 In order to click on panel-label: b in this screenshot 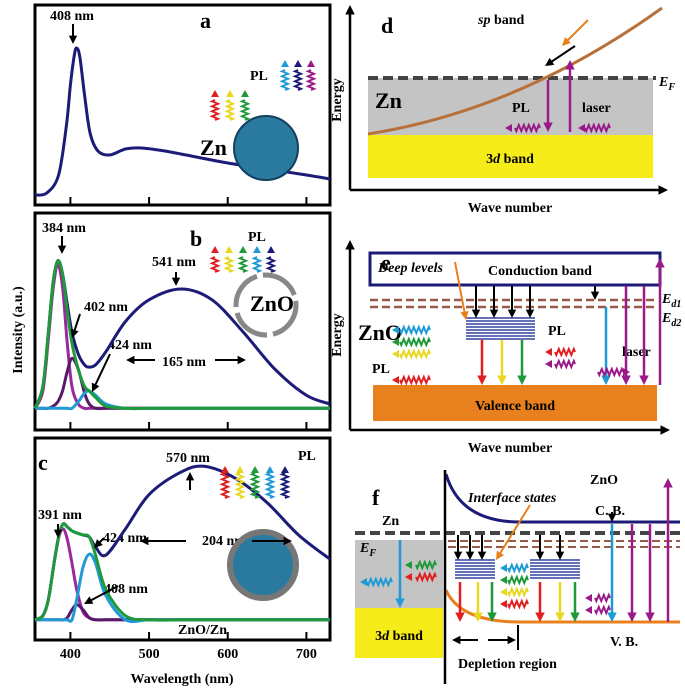, I will do `click(196, 238)`.